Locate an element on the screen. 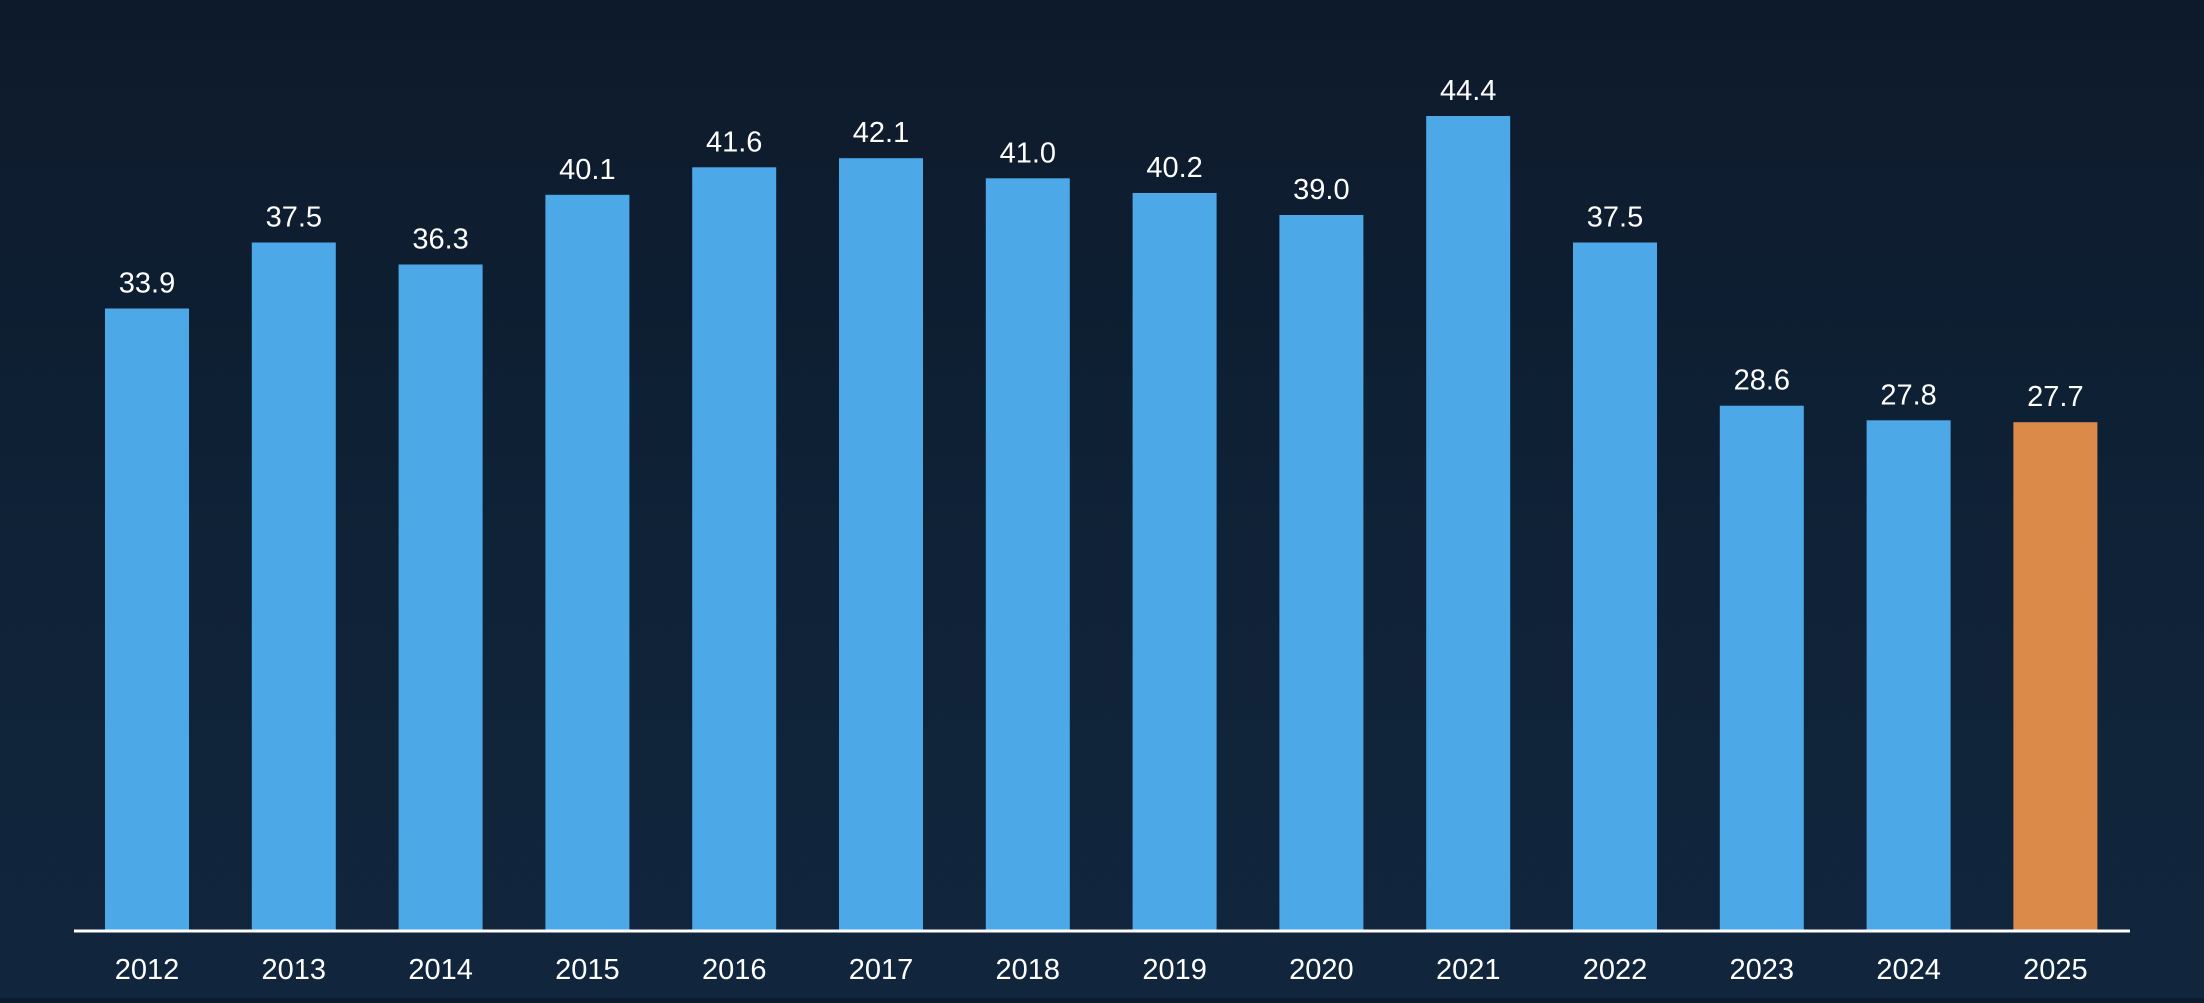 This screenshot has width=2204, height=1003. x-tick-label-2013: 2013 is located at coordinates (294, 970).